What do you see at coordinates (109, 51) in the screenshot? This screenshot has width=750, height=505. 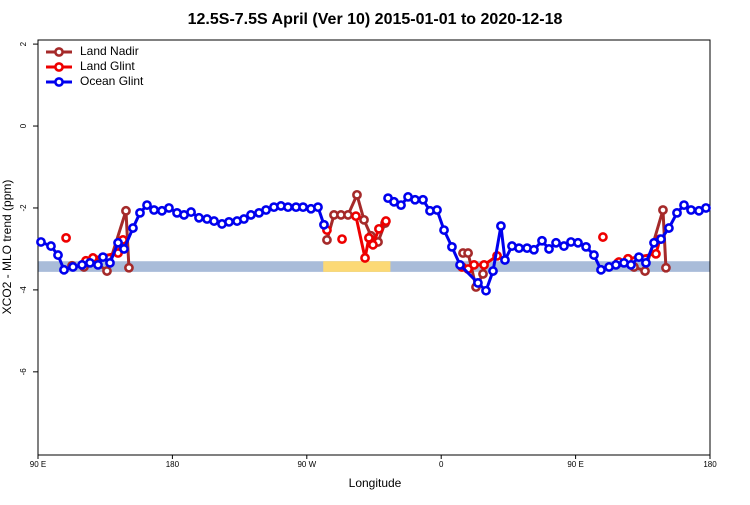 I see `legend-label: Land Nadir` at bounding box center [109, 51].